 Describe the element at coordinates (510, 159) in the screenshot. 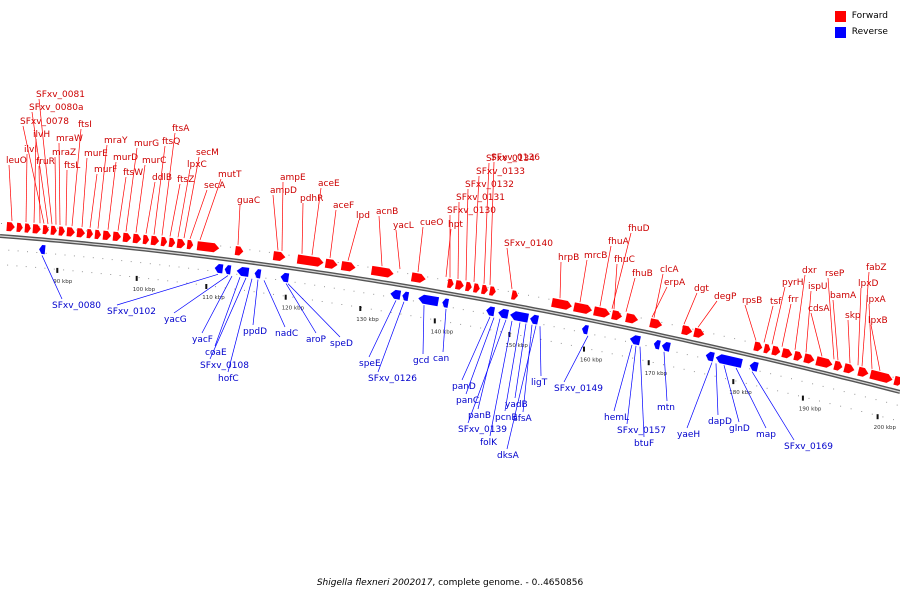

I see `gene-label-forward: SFxv_0134` at that location.